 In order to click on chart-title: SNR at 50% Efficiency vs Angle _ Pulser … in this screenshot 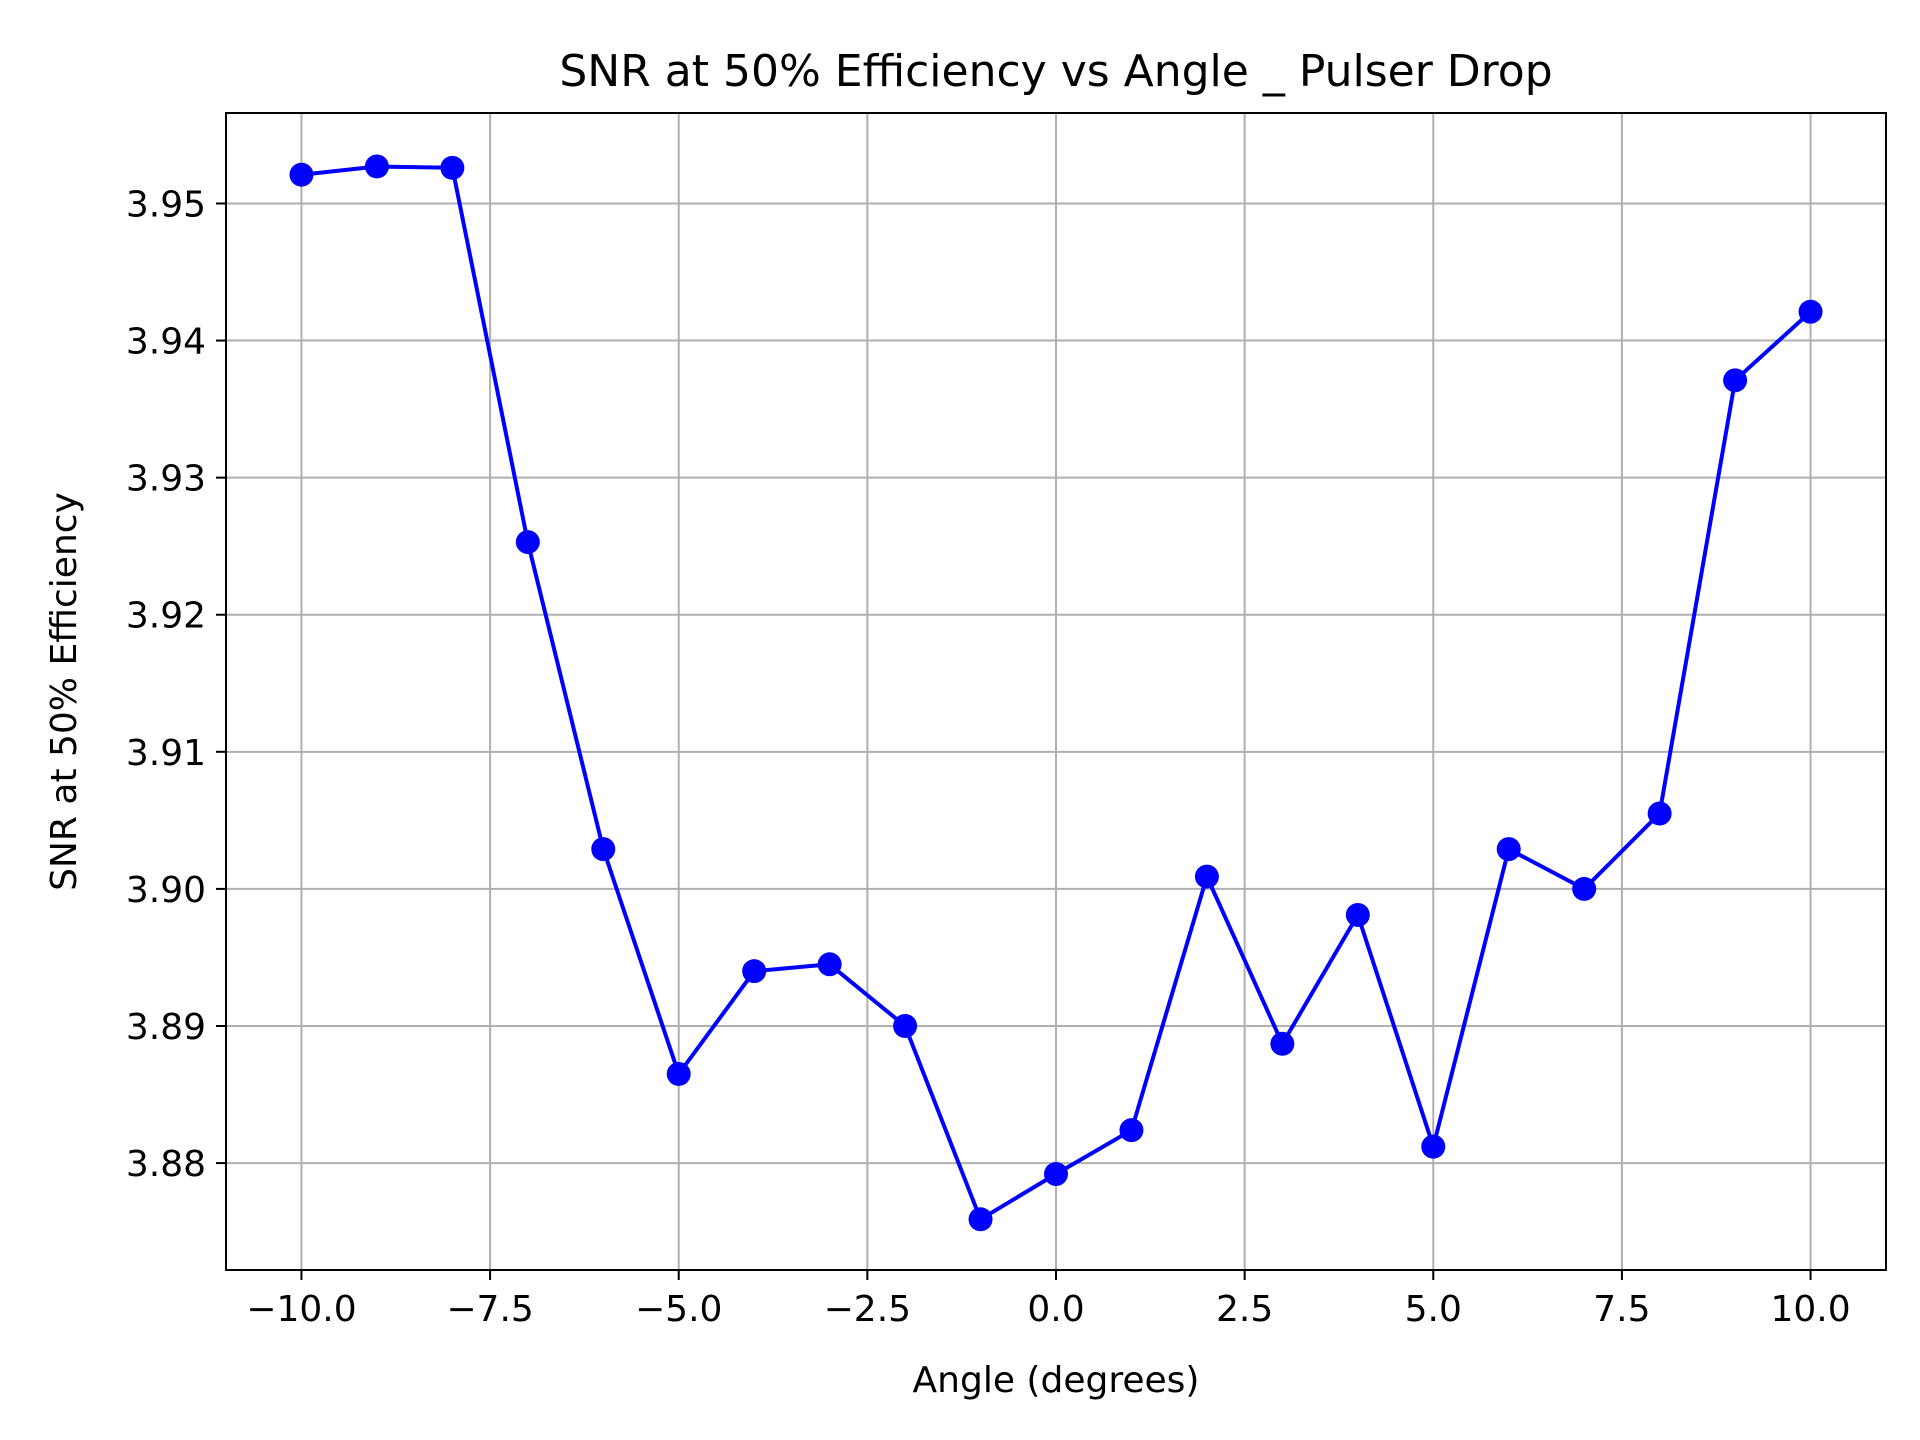, I will do `click(1055, 71)`.